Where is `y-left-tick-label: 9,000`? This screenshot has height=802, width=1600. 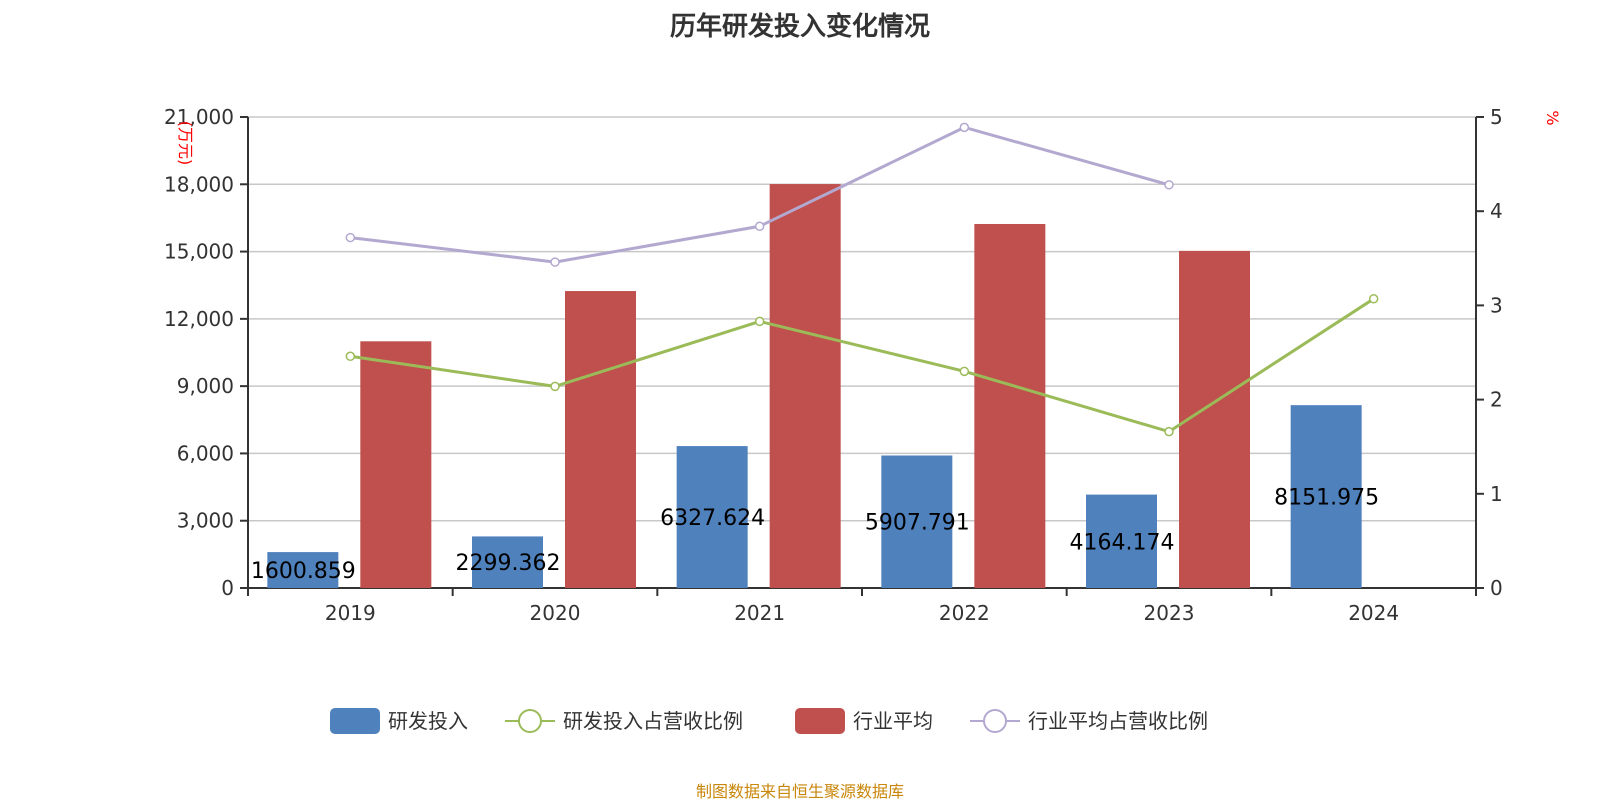
y-left-tick-label: 9,000 is located at coordinates (205, 386).